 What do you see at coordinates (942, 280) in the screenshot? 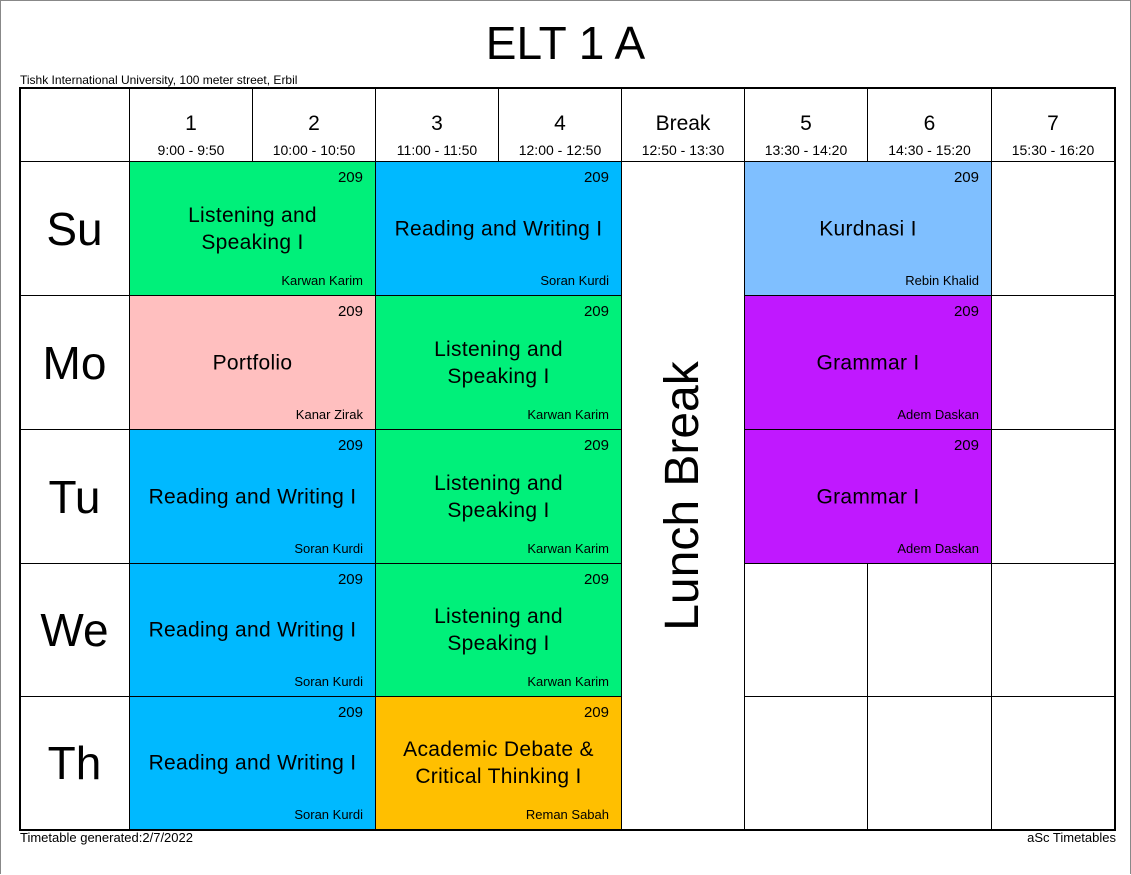
I see `teacher-name: Rebin Khalid` at bounding box center [942, 280].